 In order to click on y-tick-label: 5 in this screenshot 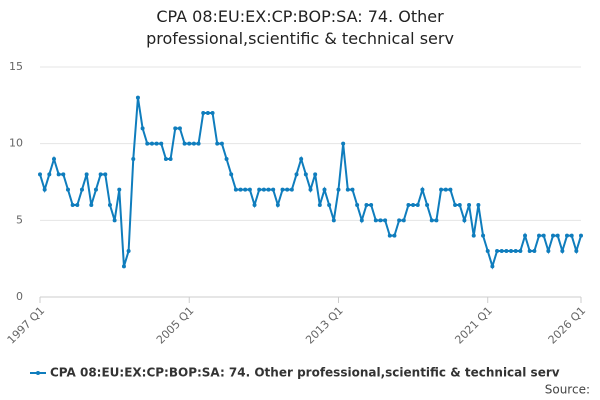, I will do `click(19, 219)`.